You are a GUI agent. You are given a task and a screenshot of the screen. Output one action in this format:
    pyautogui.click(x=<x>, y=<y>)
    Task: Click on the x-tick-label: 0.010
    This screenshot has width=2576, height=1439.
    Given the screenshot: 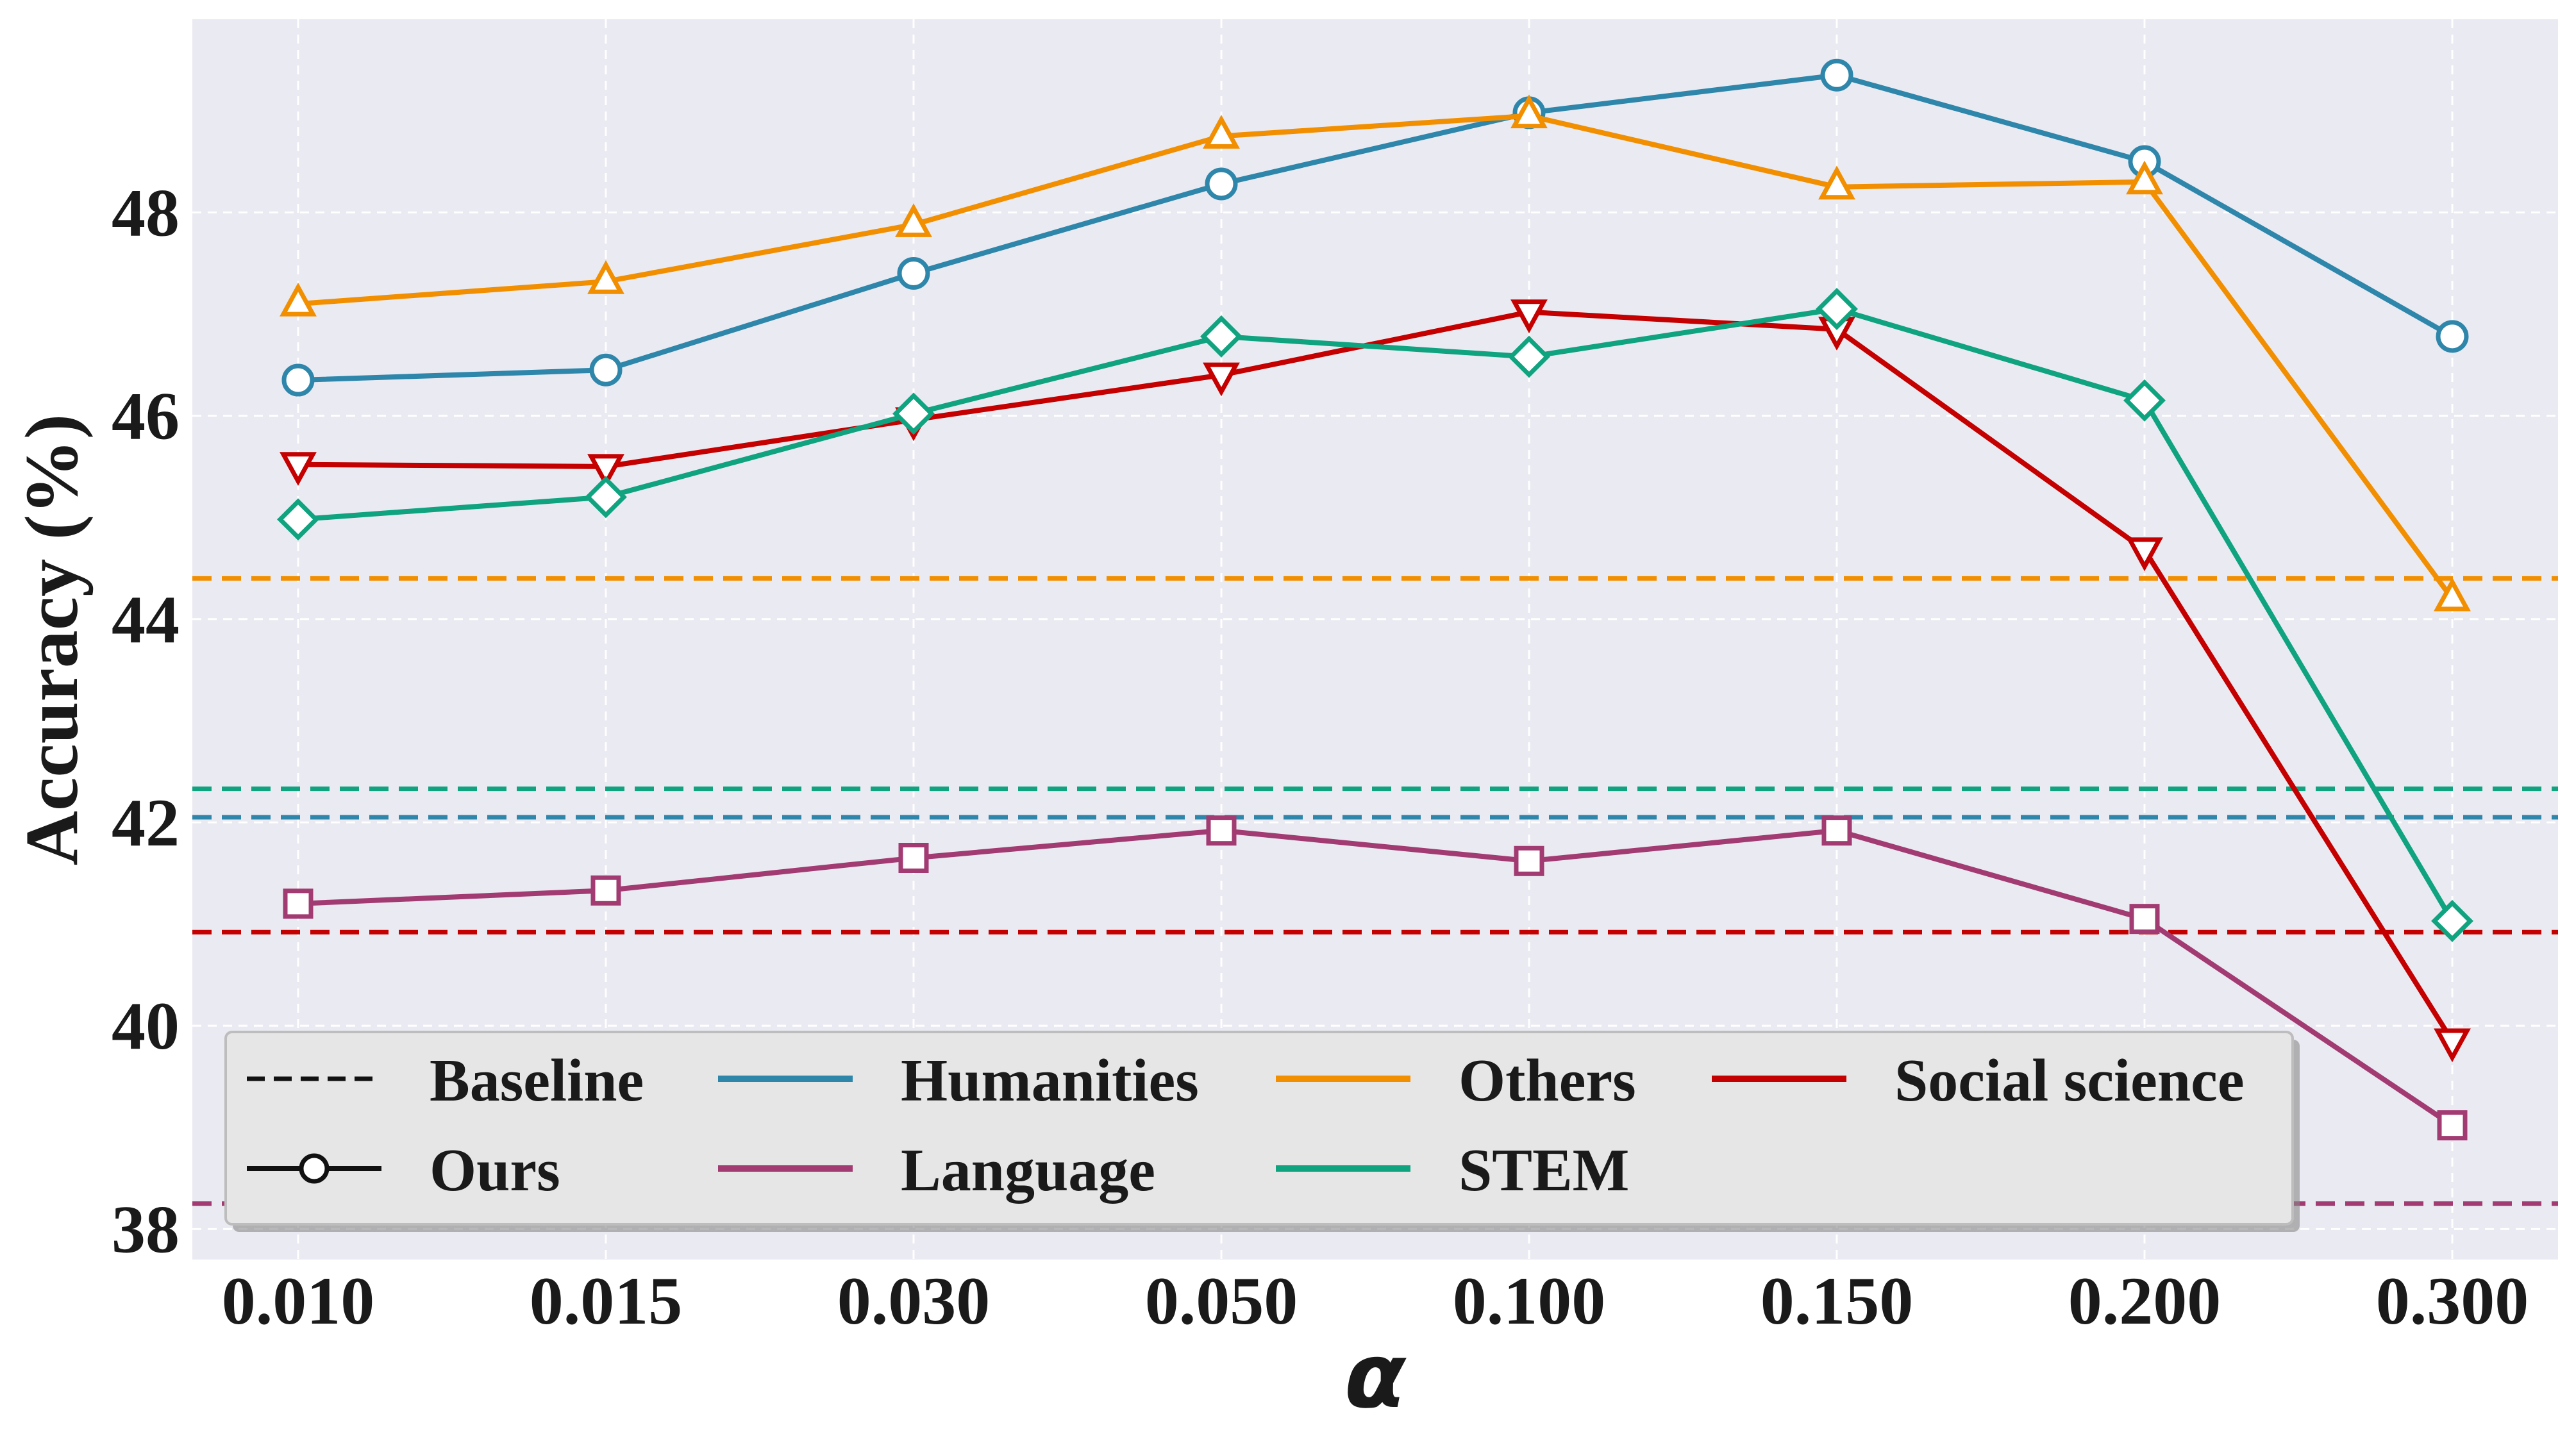 What is the action you would take?
    pyautogui.click(x=298, y=1300)
    